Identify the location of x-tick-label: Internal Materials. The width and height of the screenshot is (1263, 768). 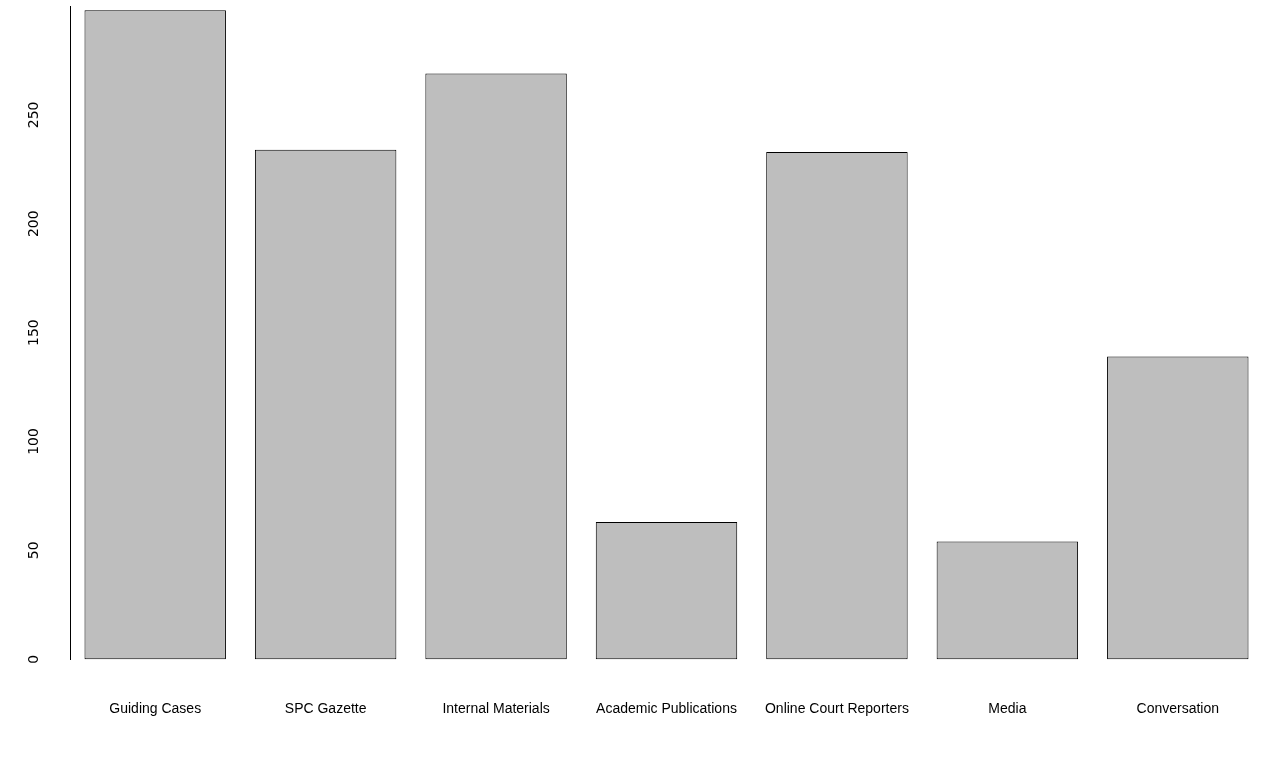
(496, 708).